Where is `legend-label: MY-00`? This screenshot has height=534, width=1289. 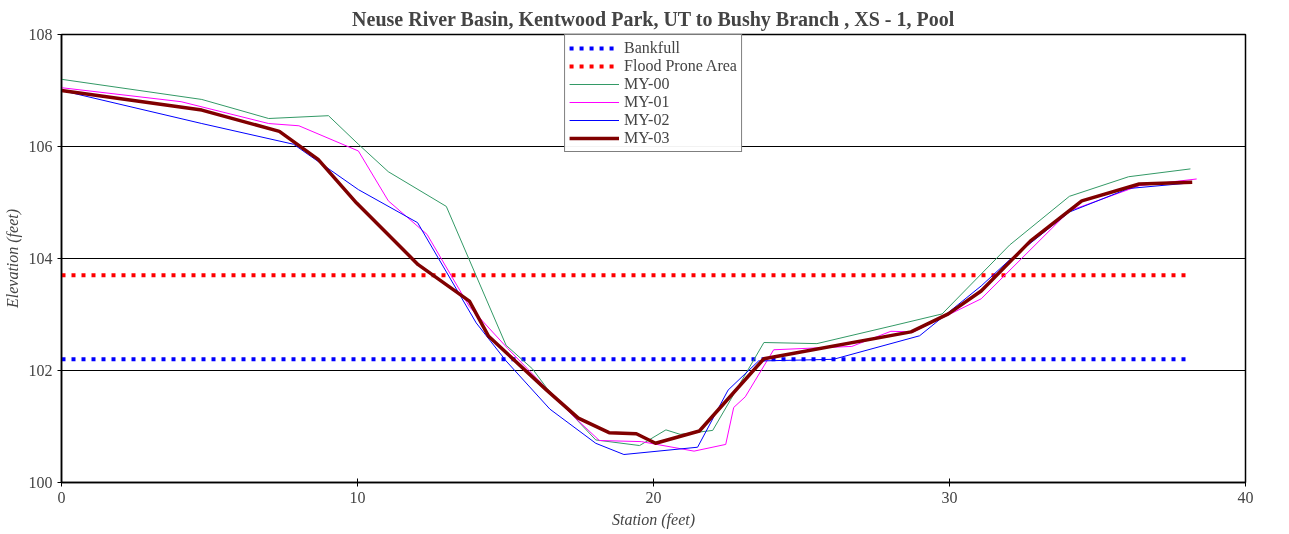 legend-label: MY-00 is located at coordinates (647, 84).